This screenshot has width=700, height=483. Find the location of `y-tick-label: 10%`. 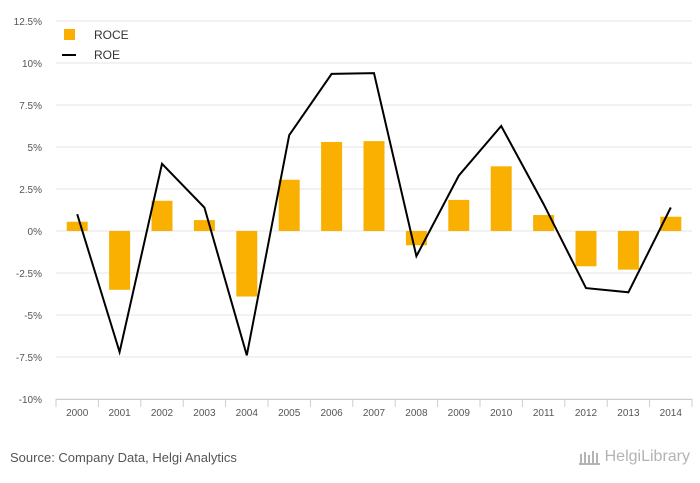

y-tick-label: 10% is located at coordinates (32, 64).